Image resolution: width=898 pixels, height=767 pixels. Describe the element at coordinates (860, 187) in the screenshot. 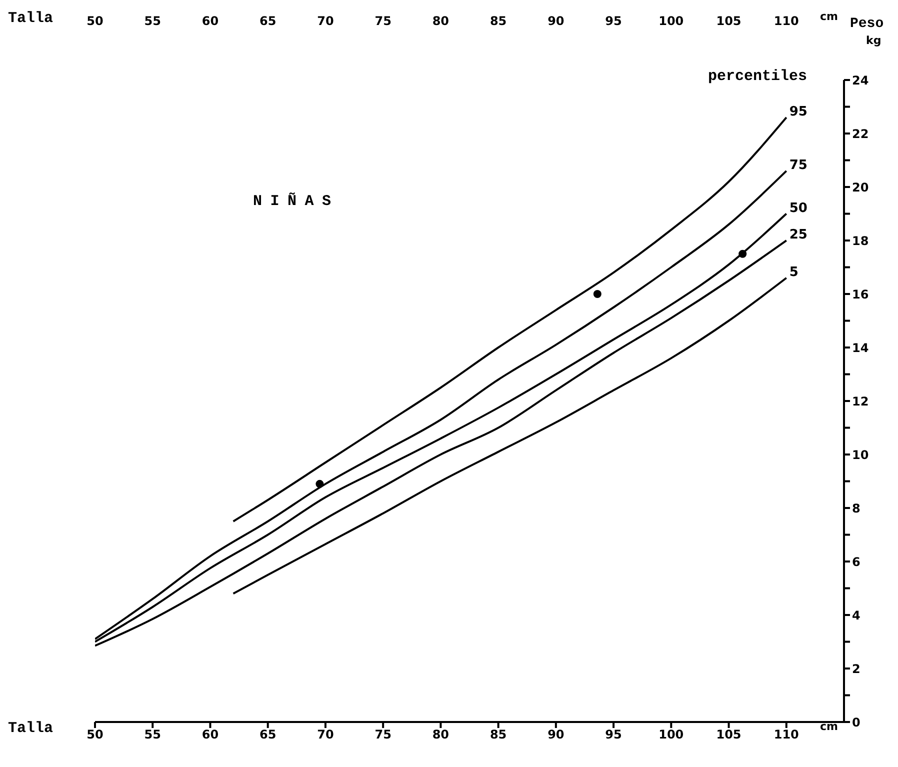

I see `y-tick-label: 20` at that location.